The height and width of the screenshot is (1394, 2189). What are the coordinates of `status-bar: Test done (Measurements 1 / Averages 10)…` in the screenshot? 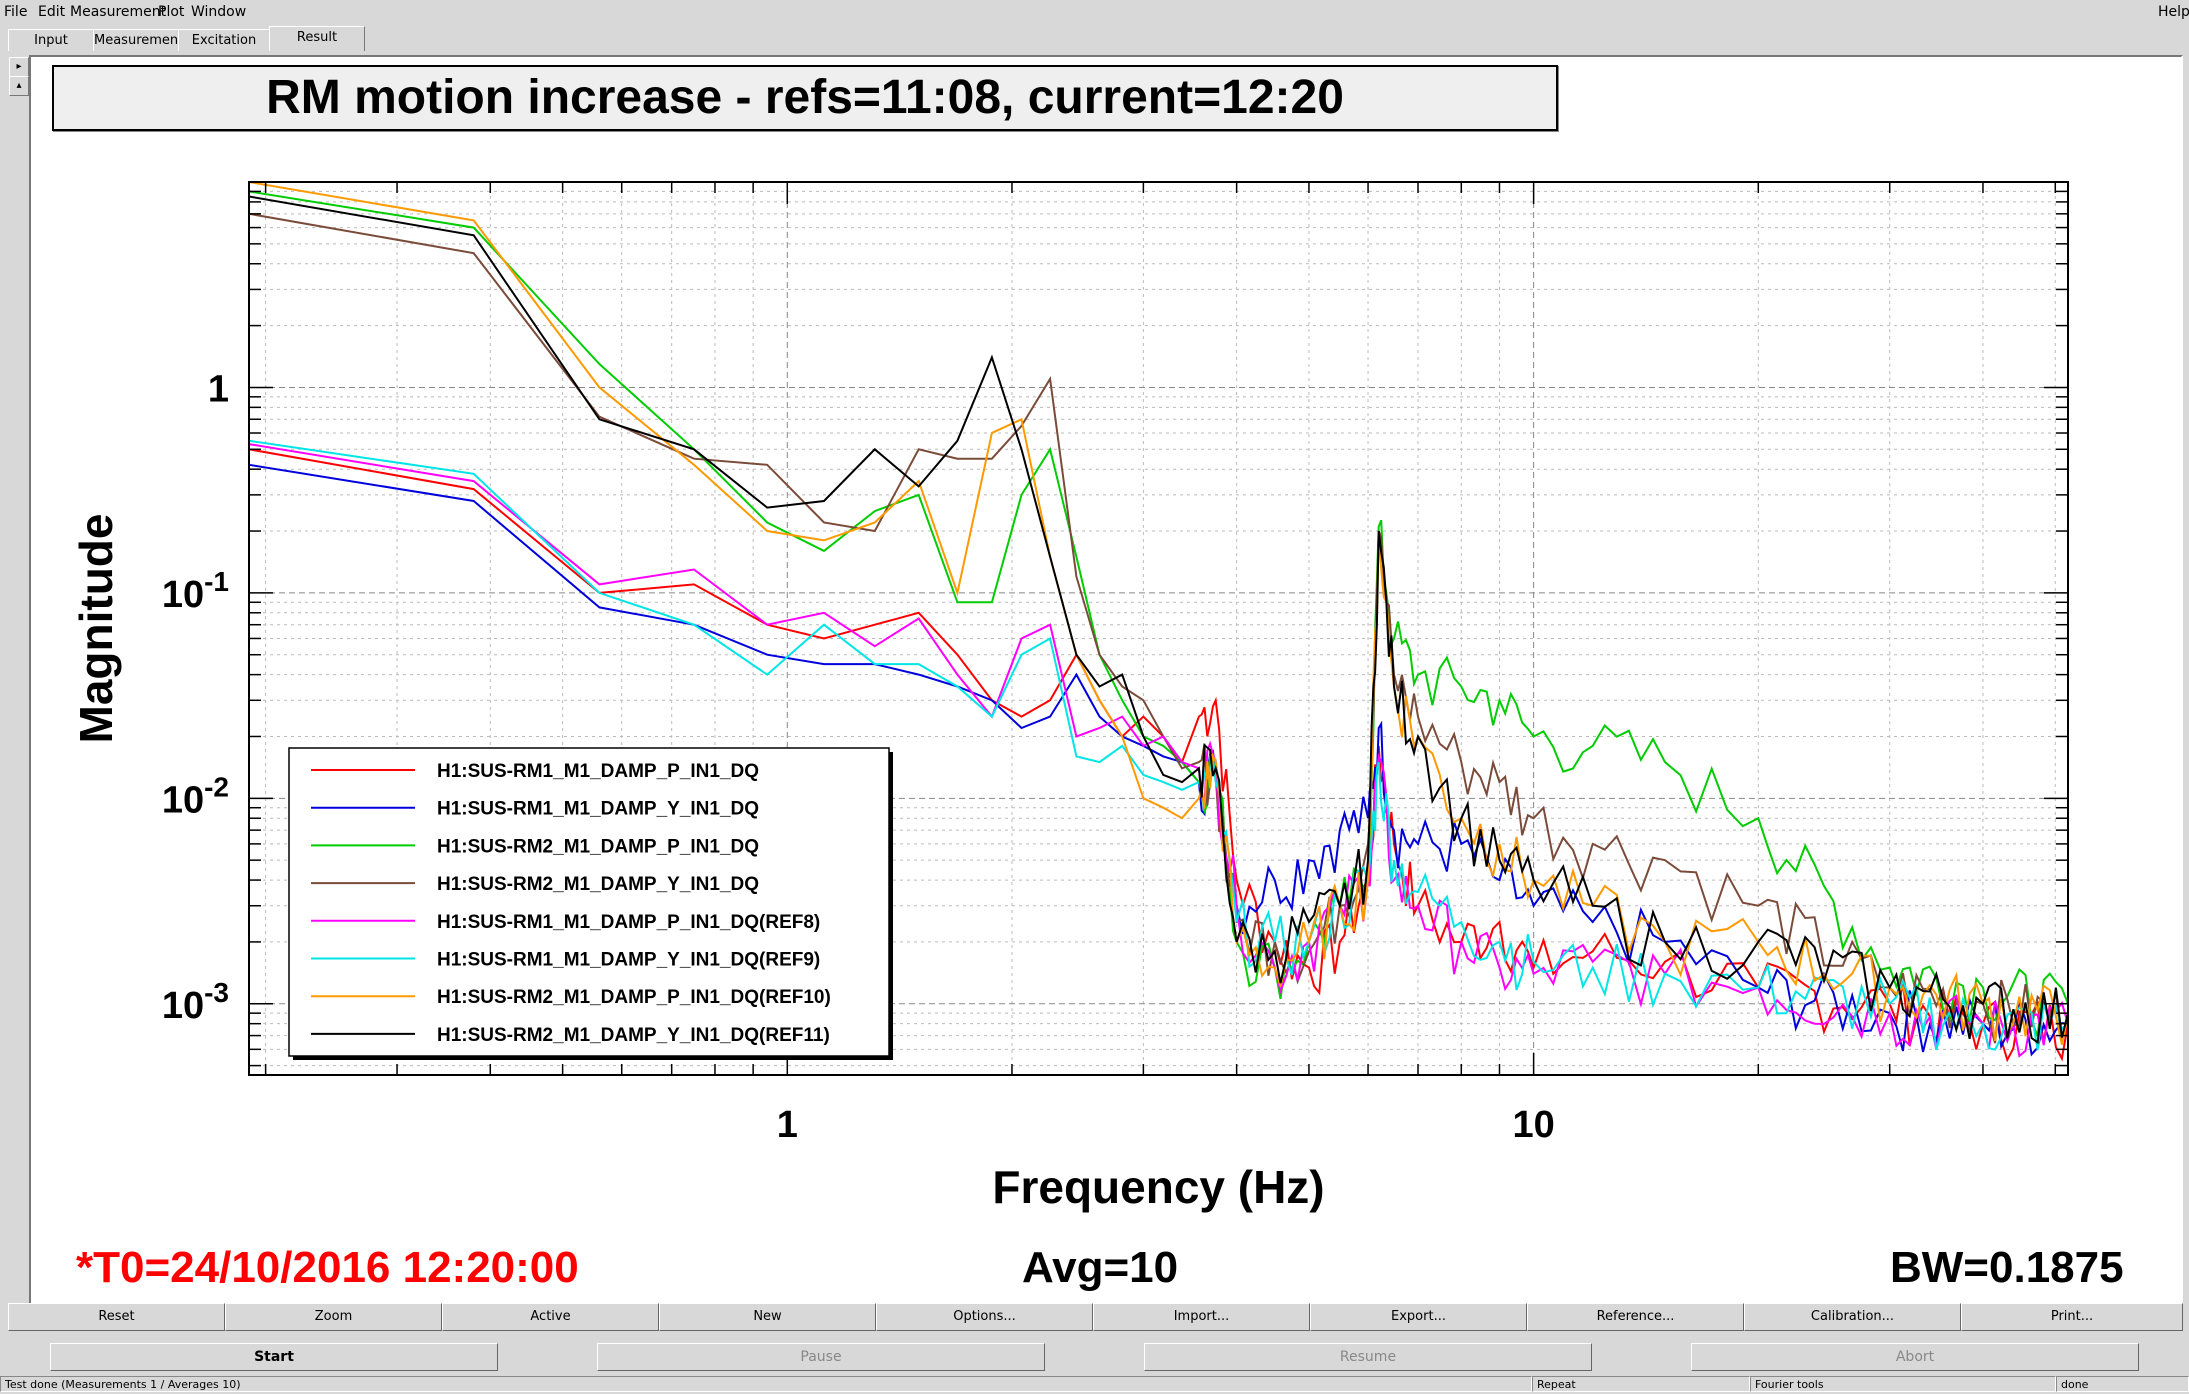 It's located at (1094, 1384).